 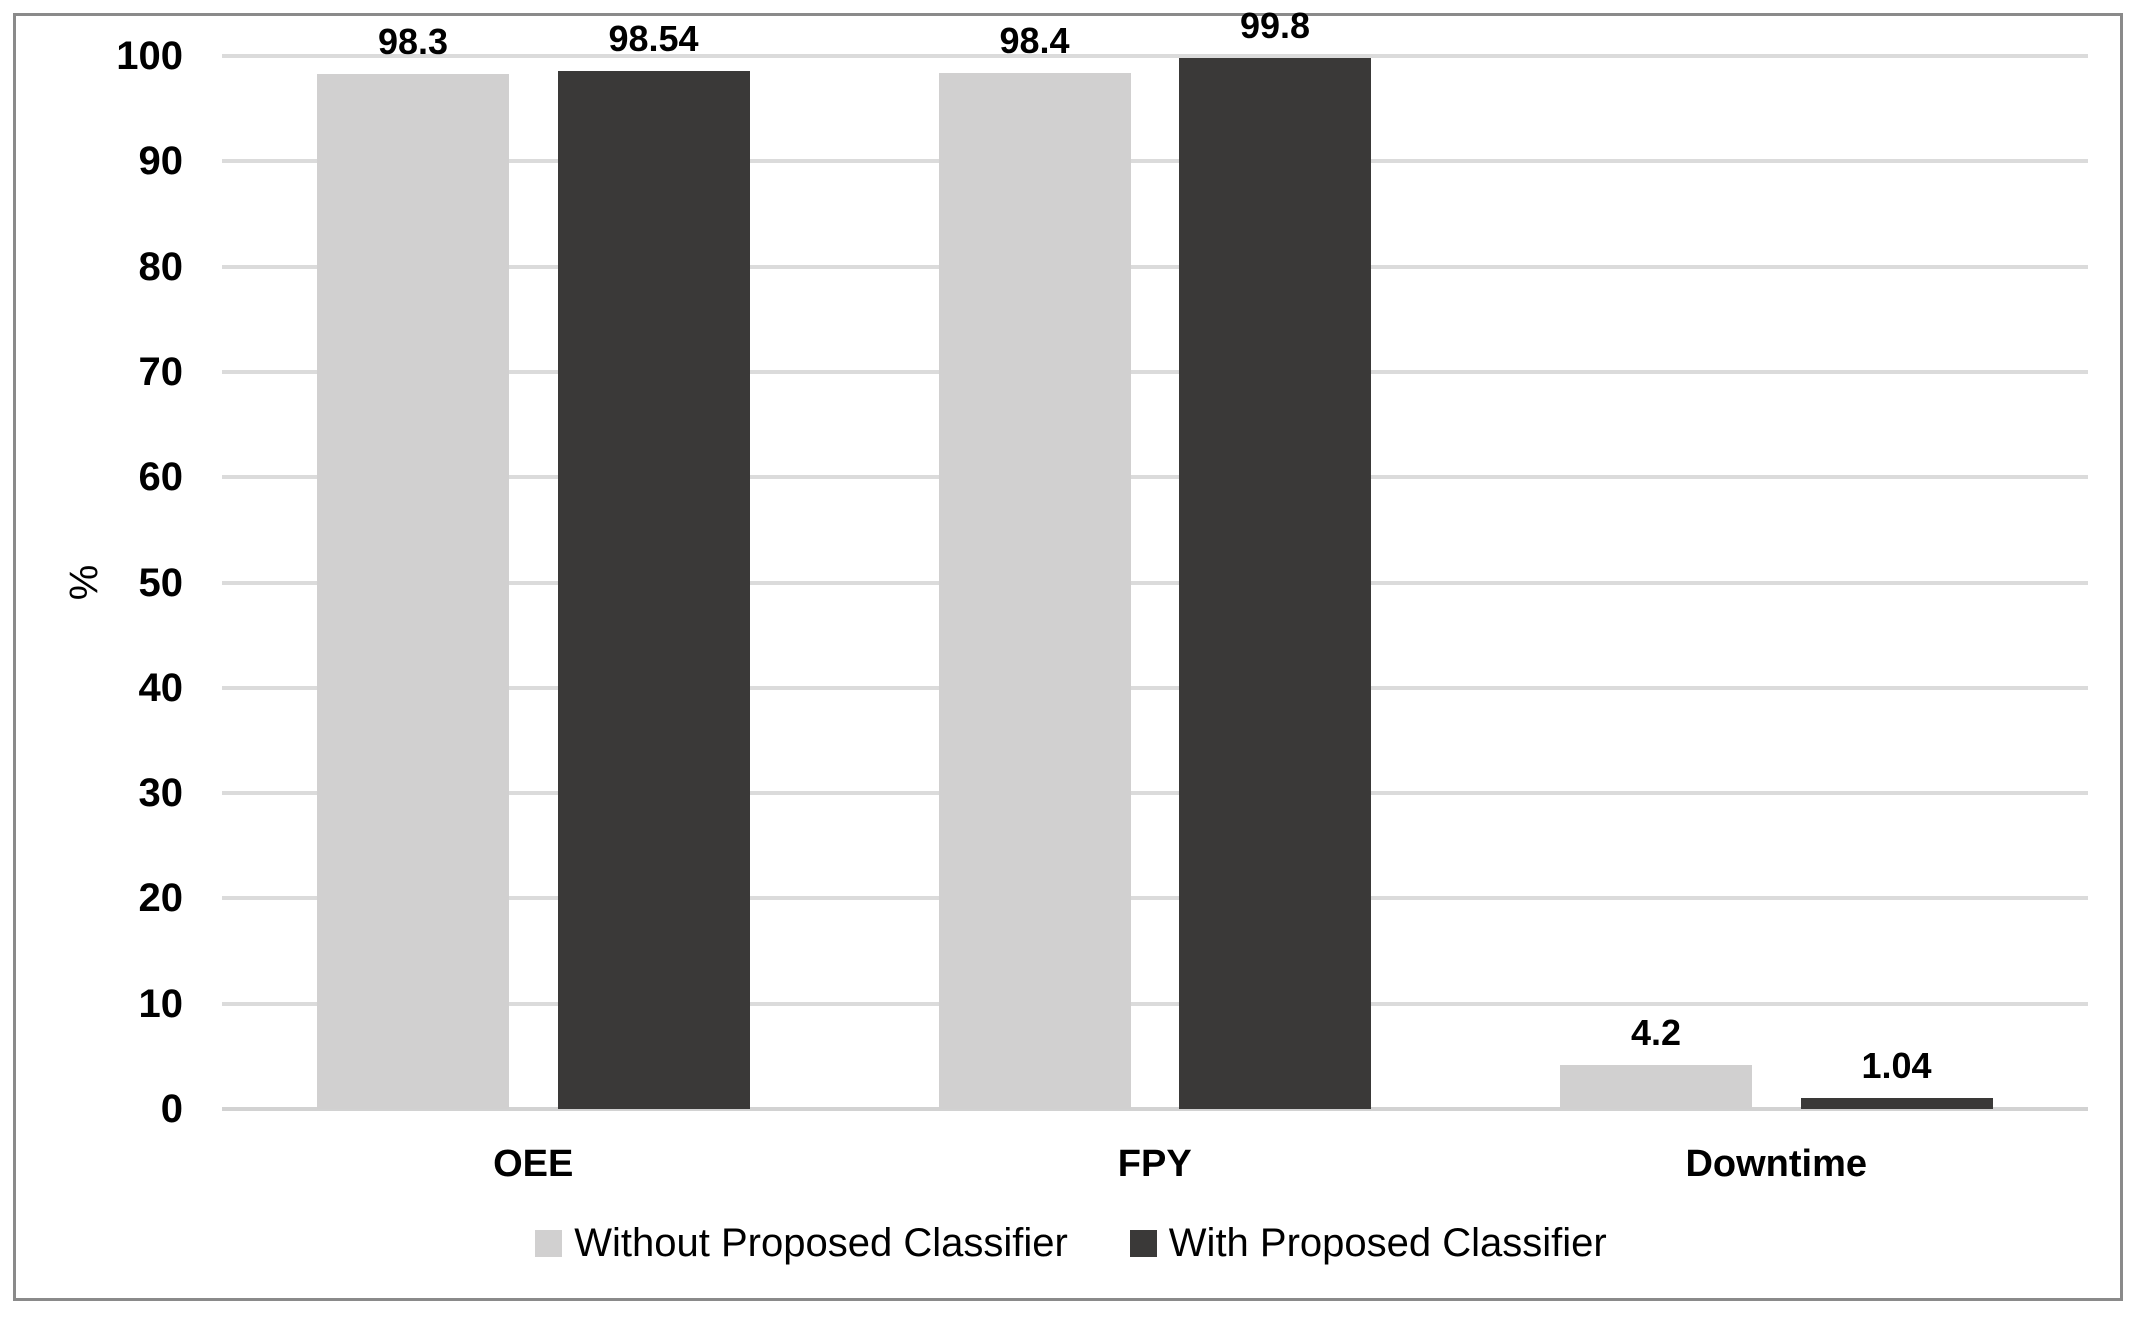 I want to click on category-label-fpy: FPY, so click(x=1154, y=1164).